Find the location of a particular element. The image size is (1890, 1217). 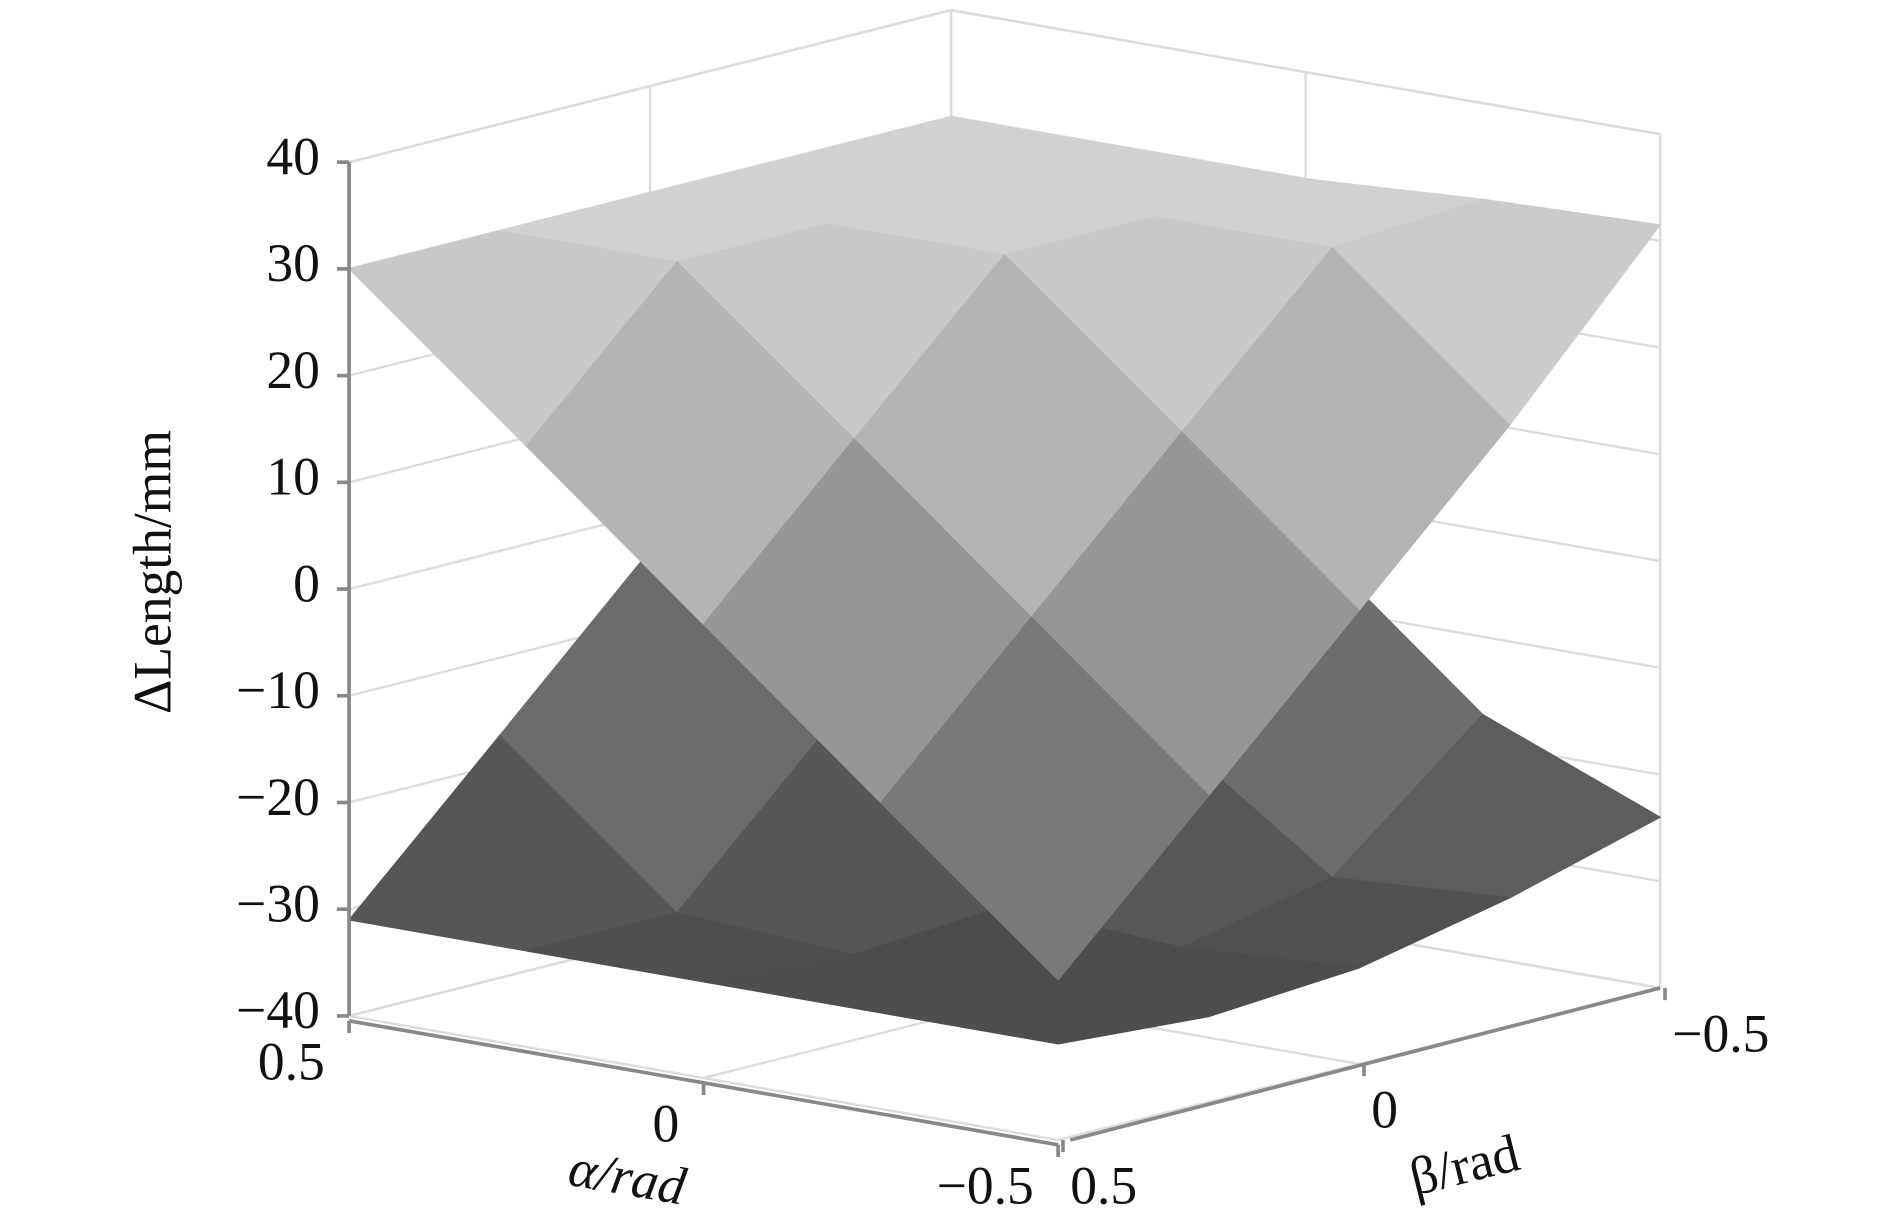

z-tick-label: −30 is located at coordinates (278, 903).